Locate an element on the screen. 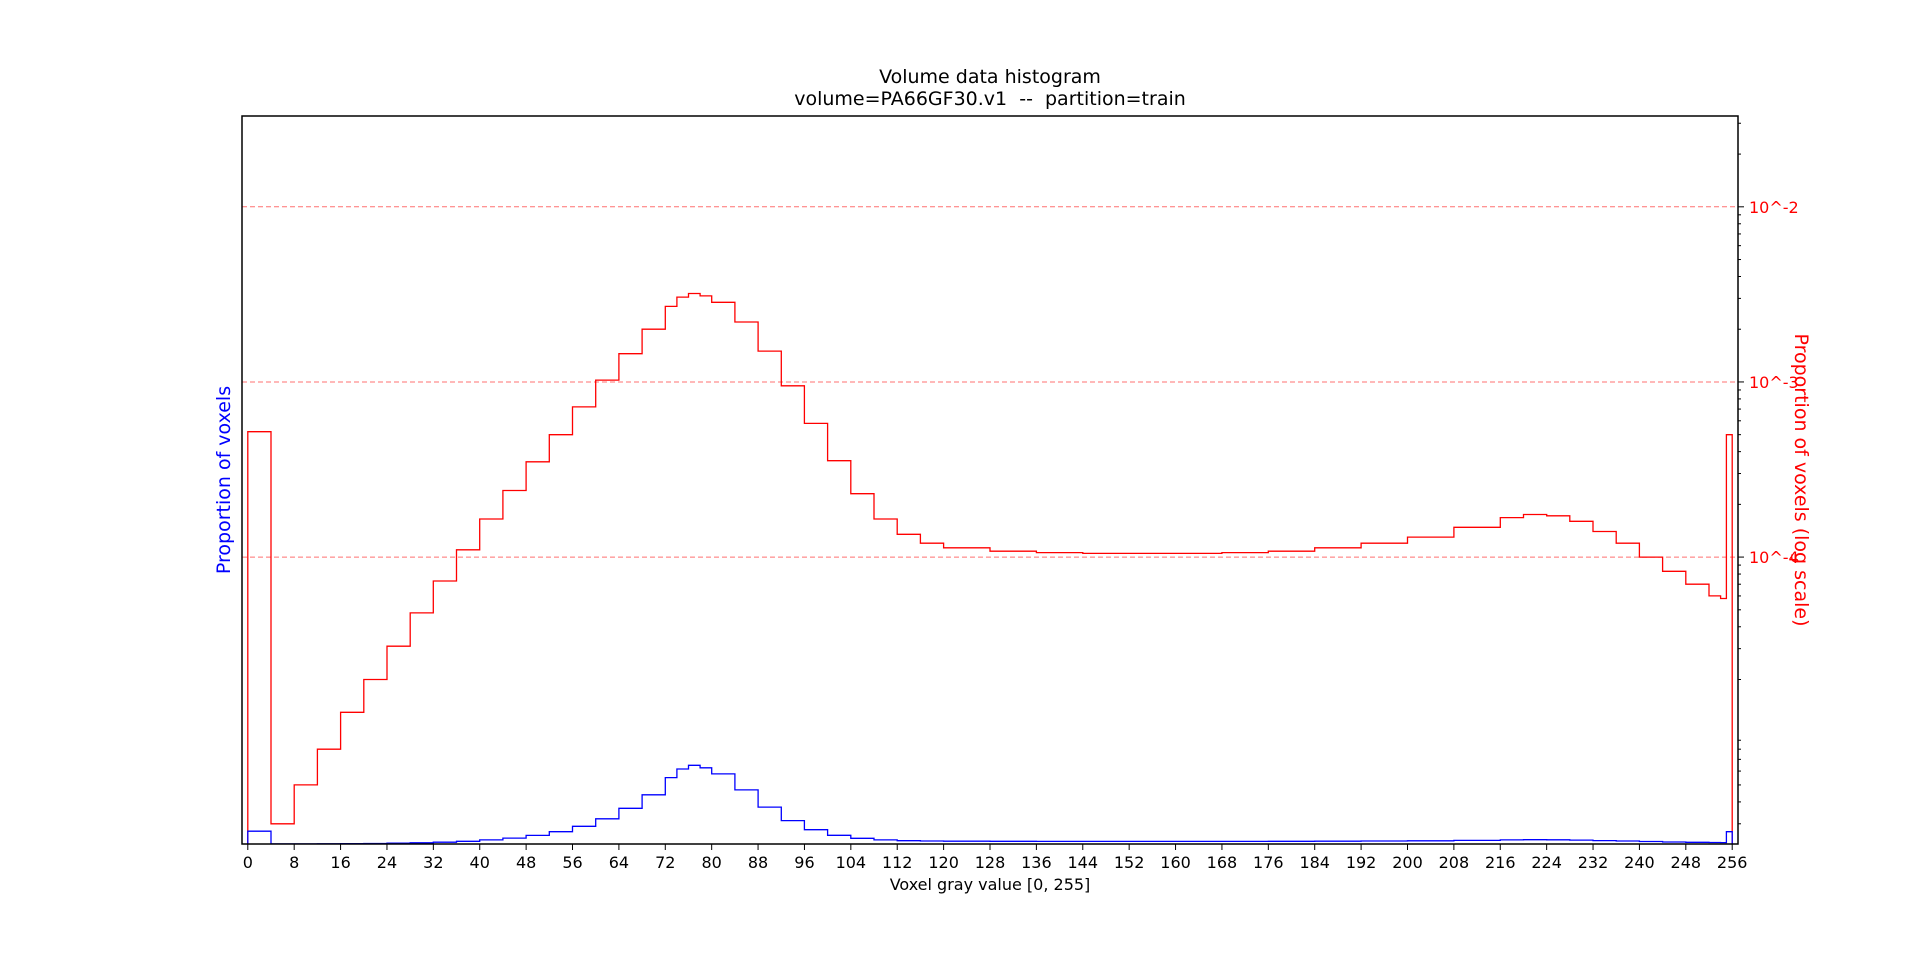 The width and height of the screenshot is (1920, 960). x-axis-label: Voxel gray value [0, 255] is located at coordinates (990, 884).